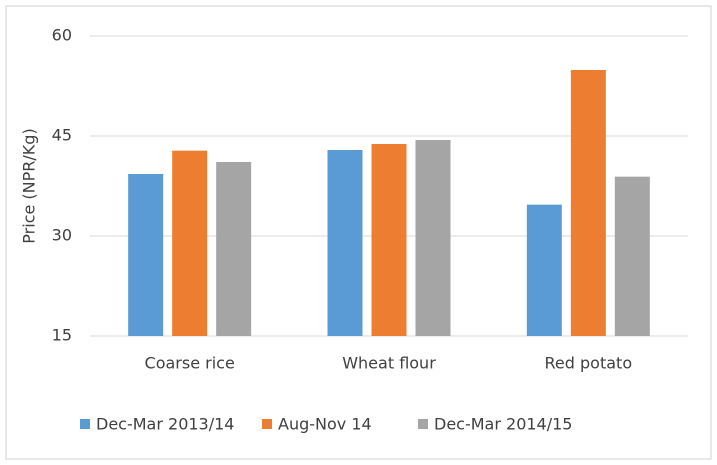  I want to click on legend-label: Aug-Nov 14, so click(325, 424).